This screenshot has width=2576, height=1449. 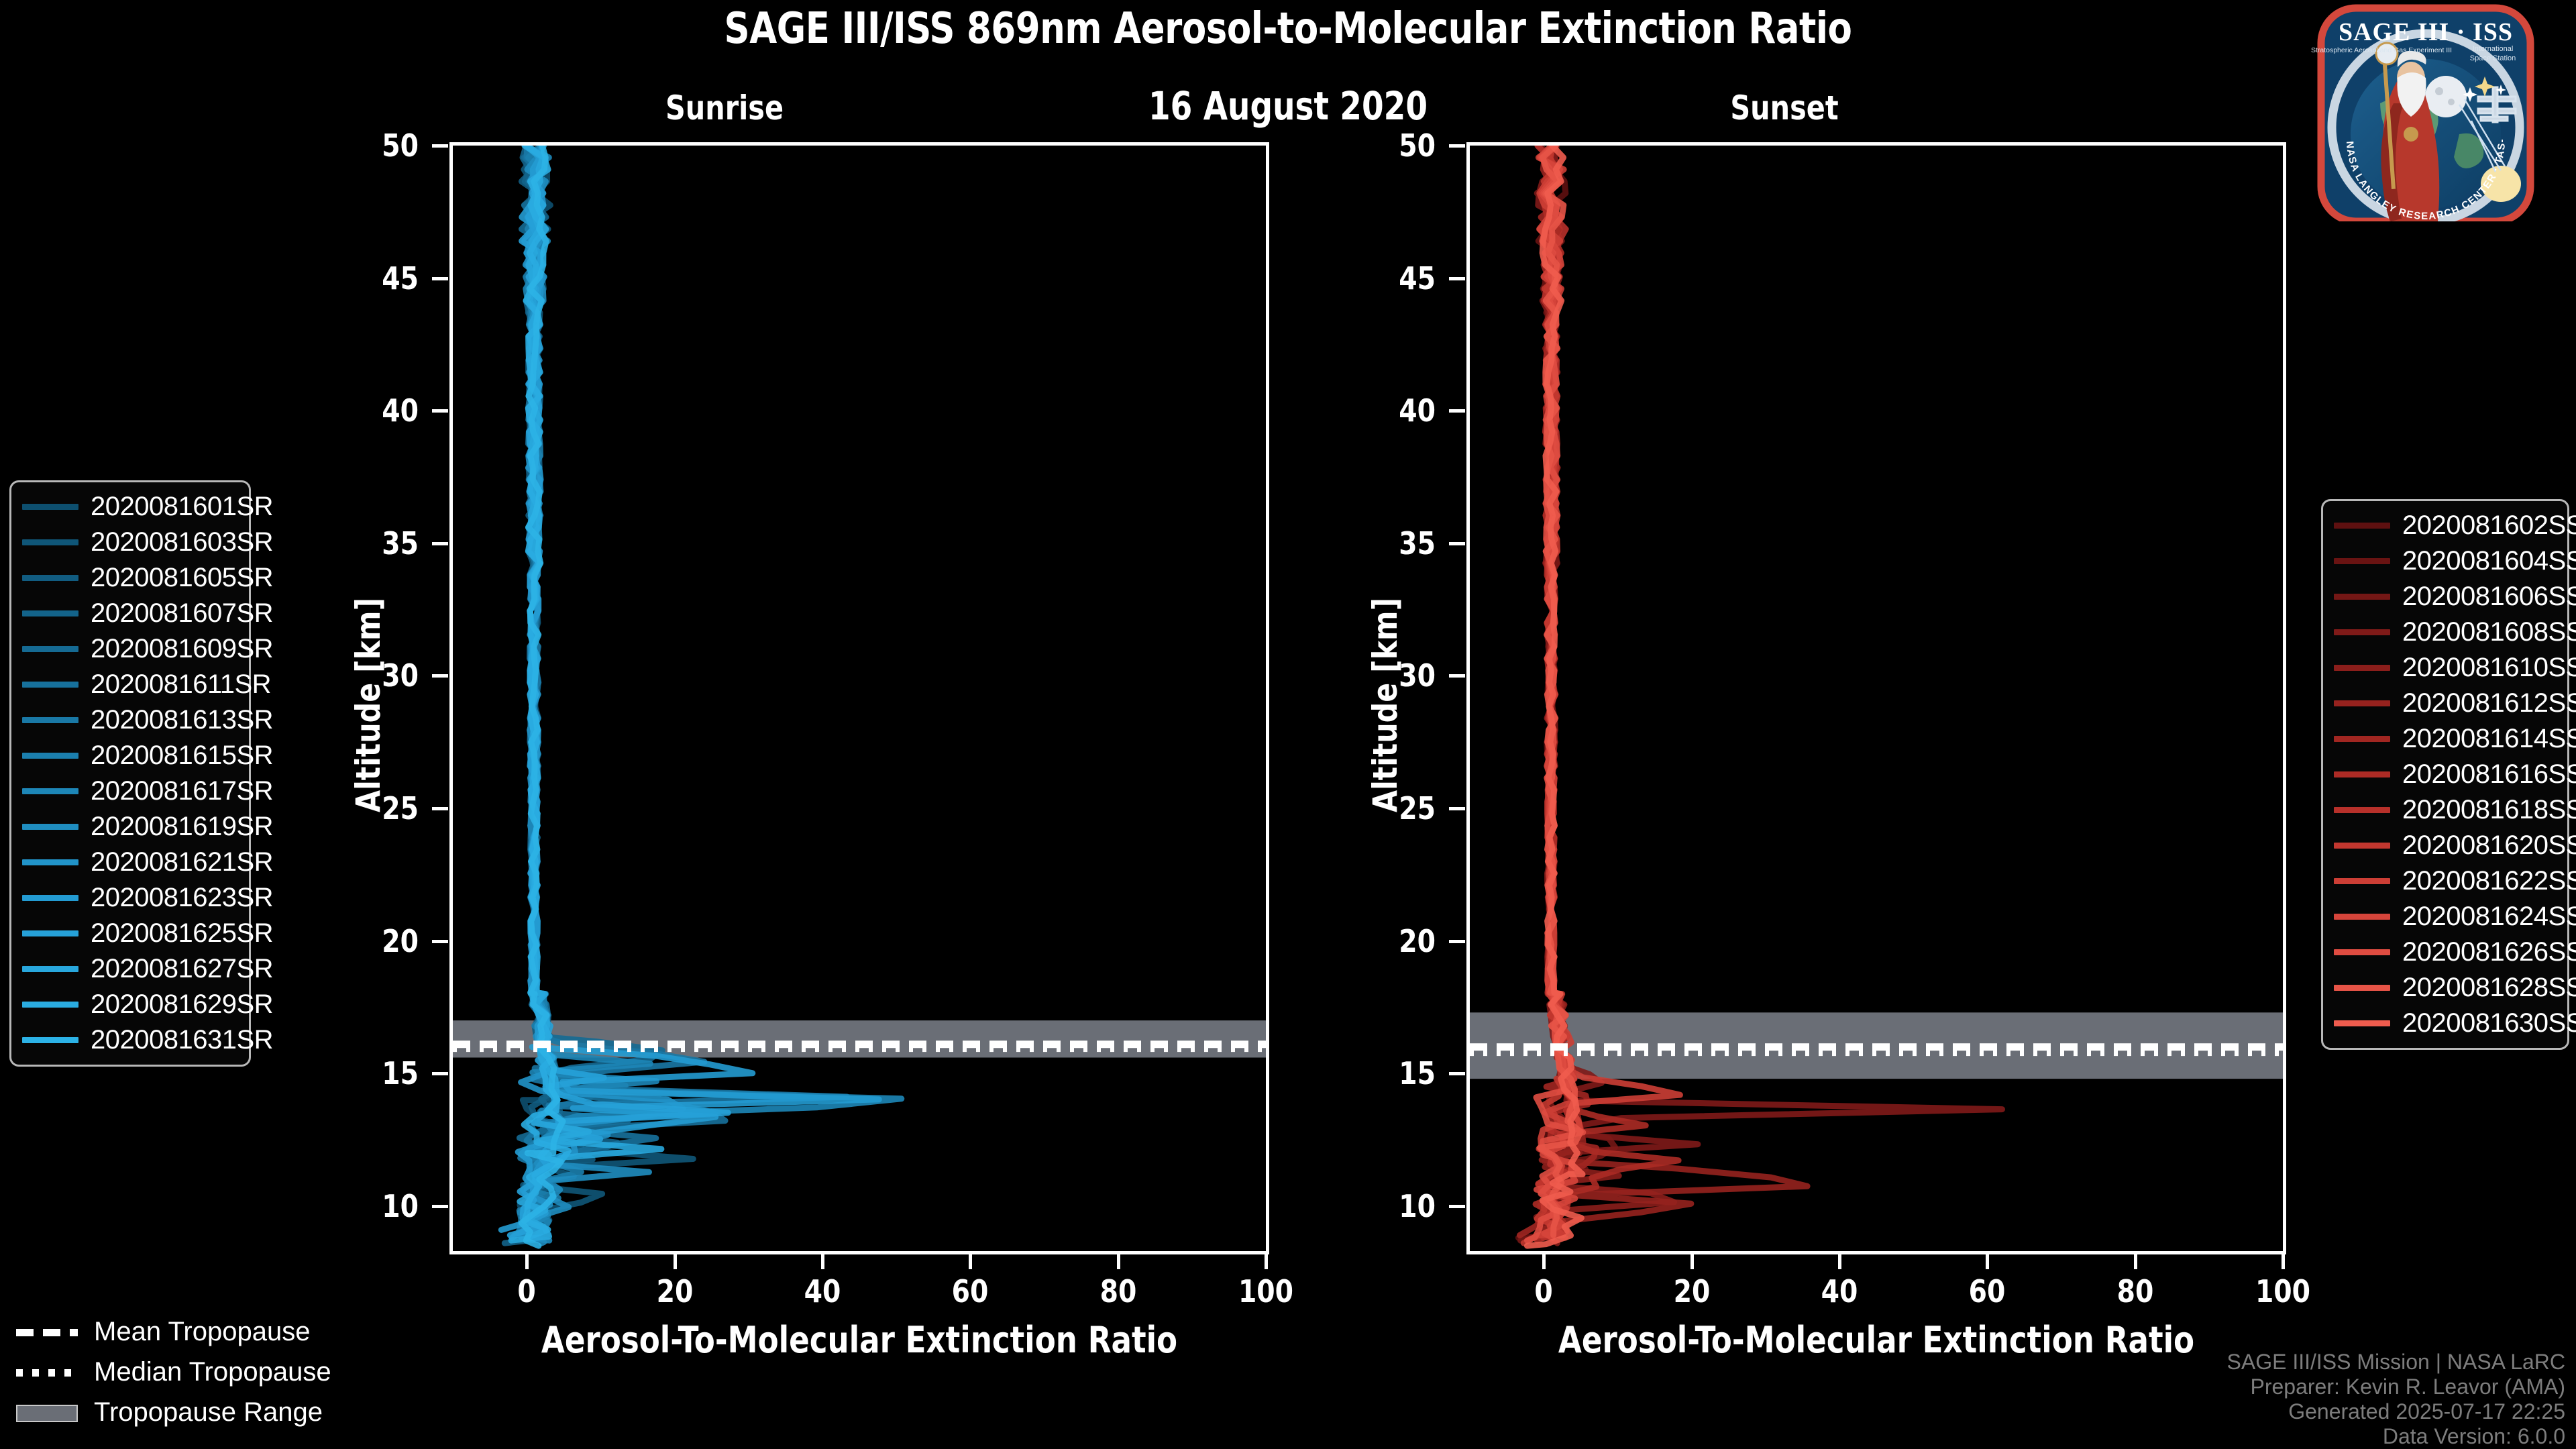 What do you see at coordinates (542, 697) in the screenshot?
I see `profile-line` at bounding box center [542, 697].